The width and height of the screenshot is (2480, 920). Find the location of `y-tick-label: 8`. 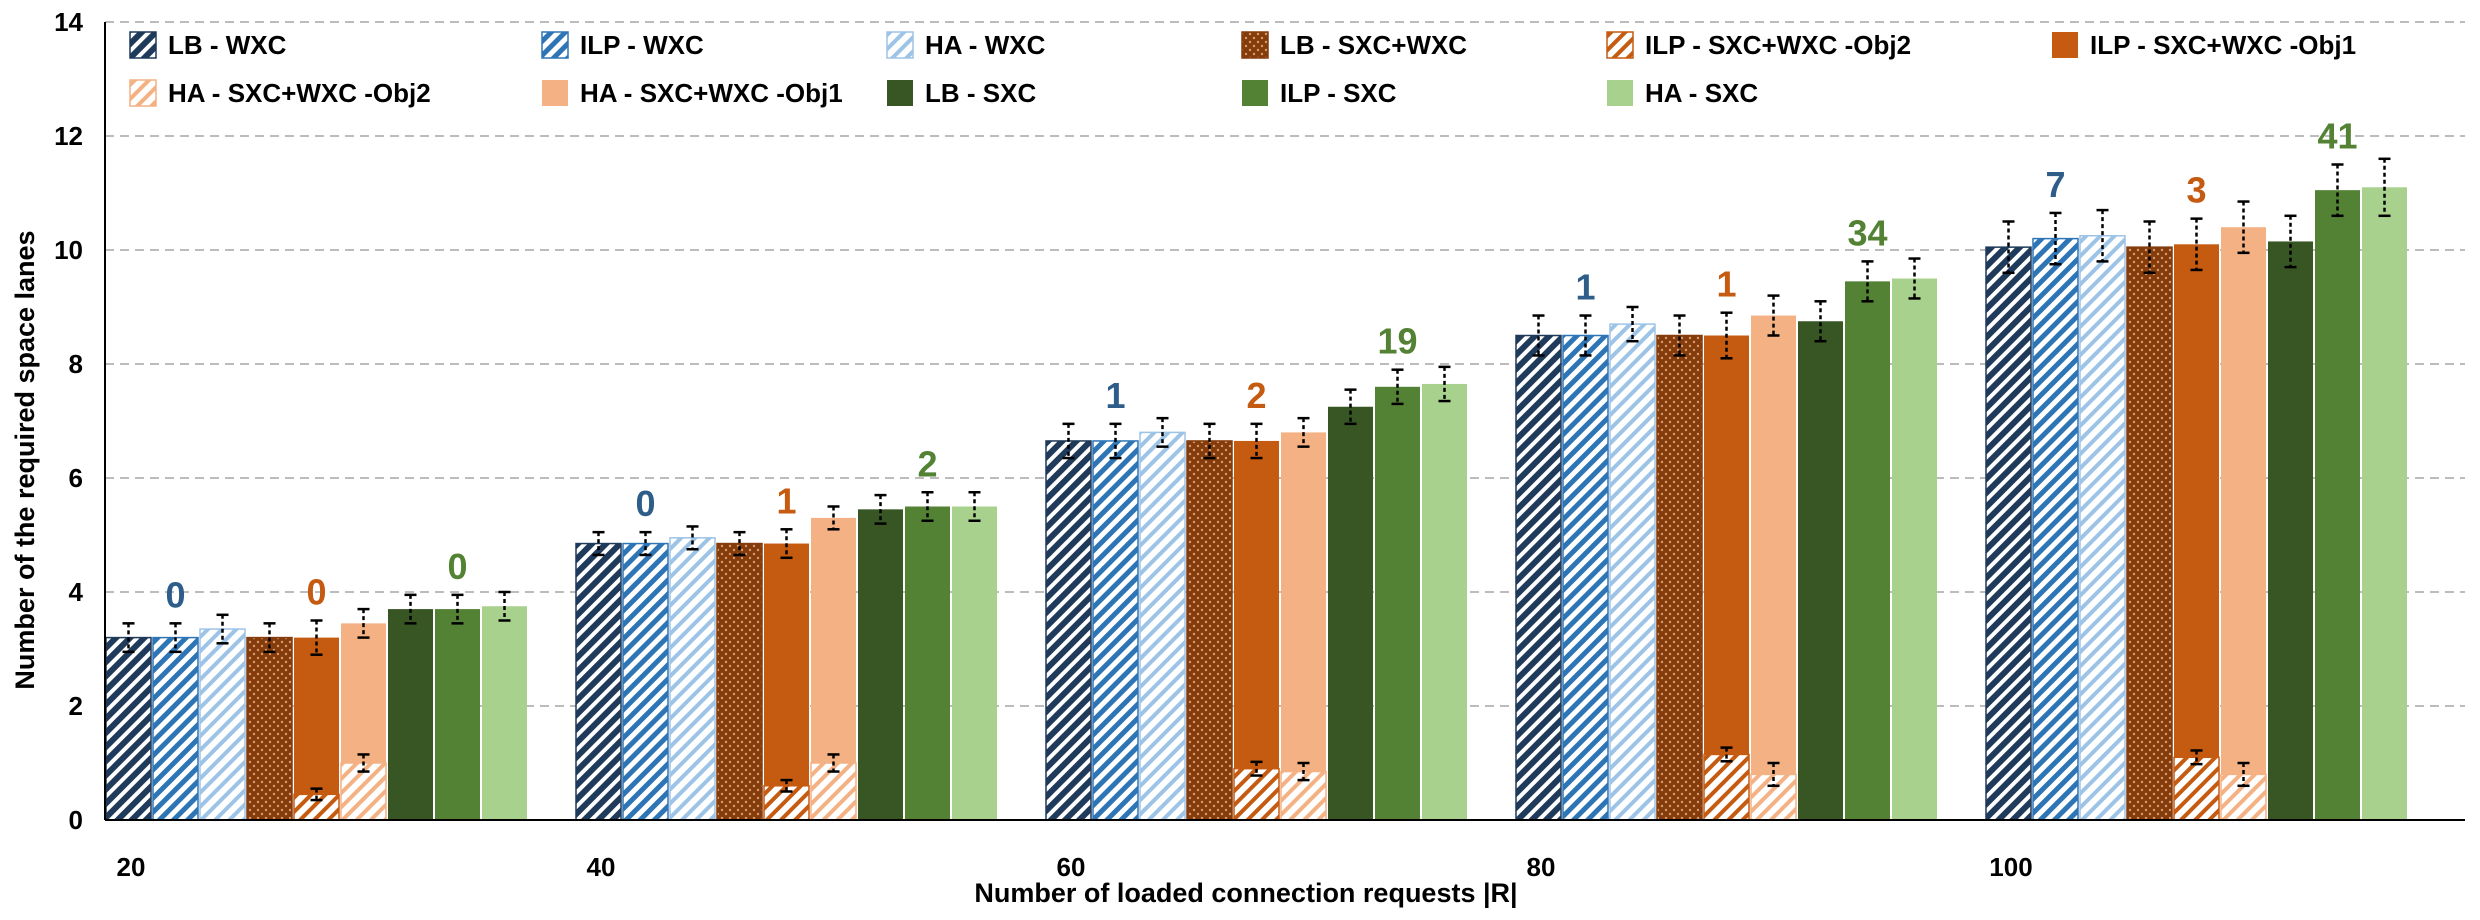

y-tick-label: 8 is located at coordinates (76, 364).